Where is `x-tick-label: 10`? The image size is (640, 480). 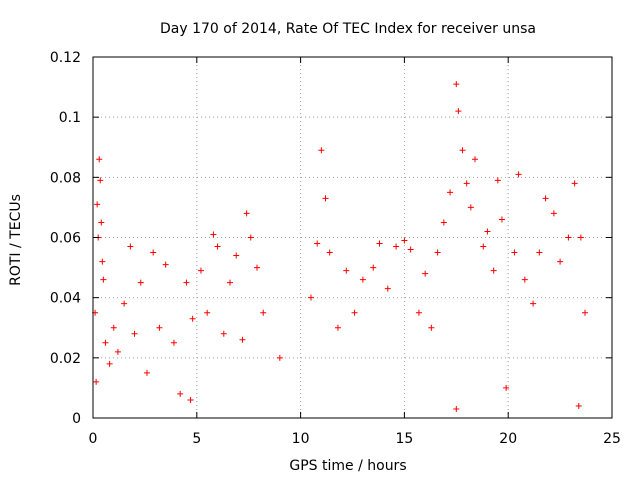 x-tick-label: 10 is located at coordinates (301, 439).